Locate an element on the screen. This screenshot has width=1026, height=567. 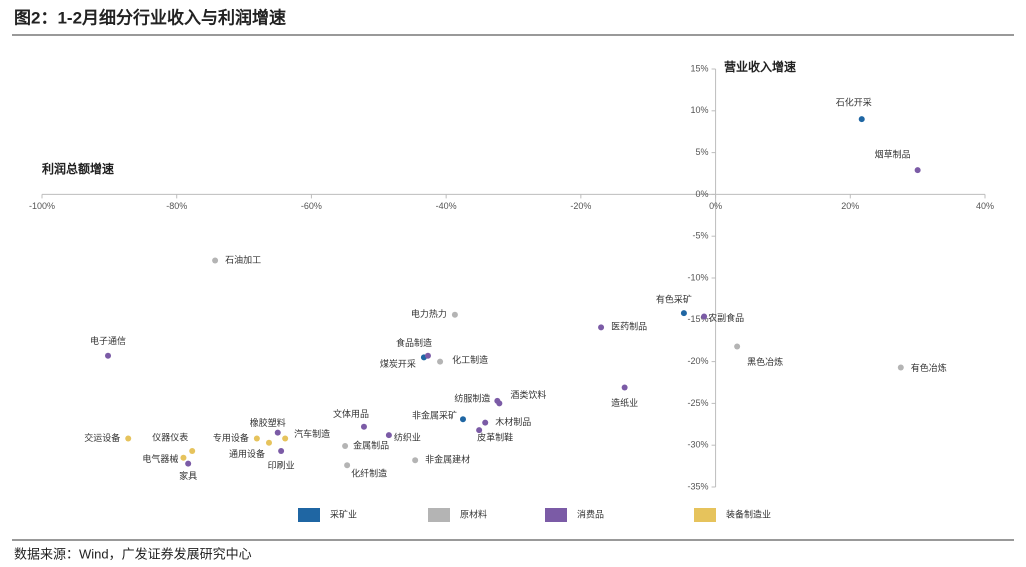
legend-label: 采矿业 is located at coordinates (343, 513).